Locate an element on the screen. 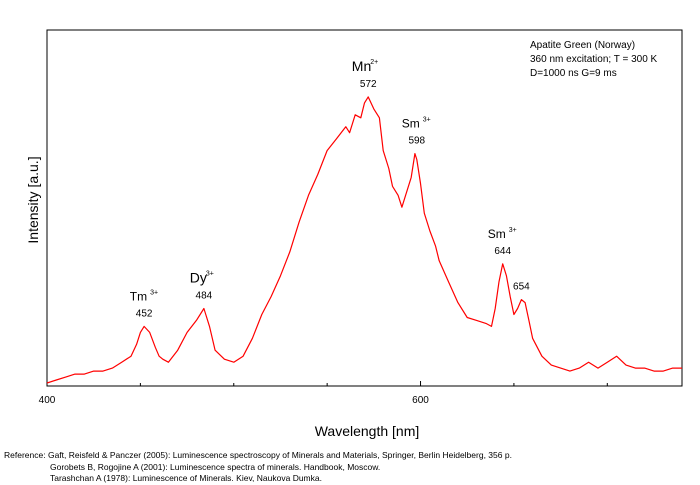 The height and width of the screenshot is (485, 700). info-line-excitation: 360 nm excitation; T = 300 K is located at coordinates (594, 59).